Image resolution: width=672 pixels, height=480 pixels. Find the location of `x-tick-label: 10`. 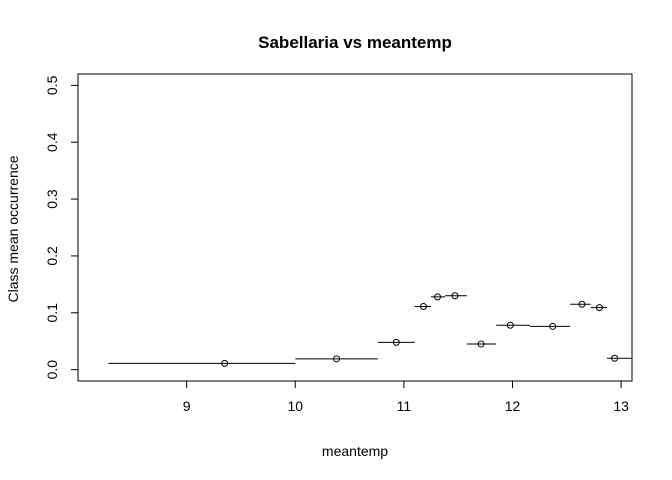

x-tick-label: 10 is located at coordinates (295, 406).